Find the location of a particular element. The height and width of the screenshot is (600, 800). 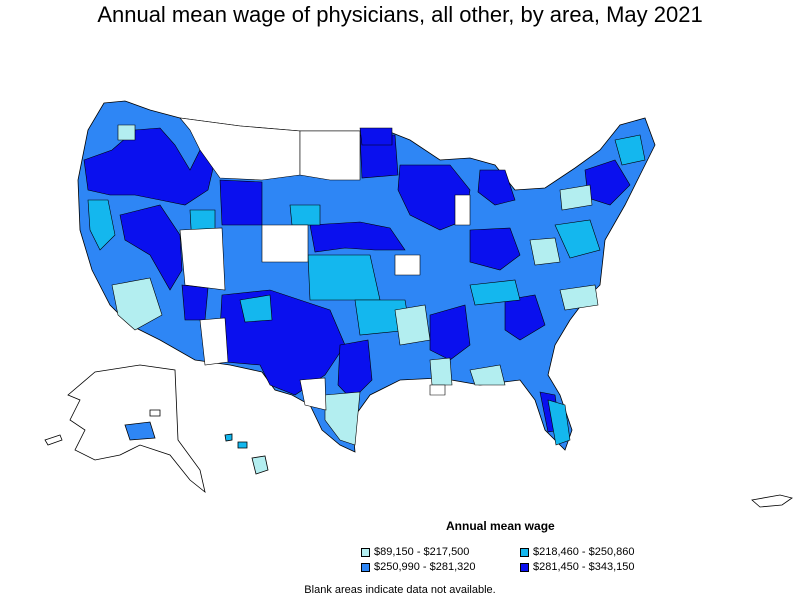

region-nevada is located at coordinates (151, 247).